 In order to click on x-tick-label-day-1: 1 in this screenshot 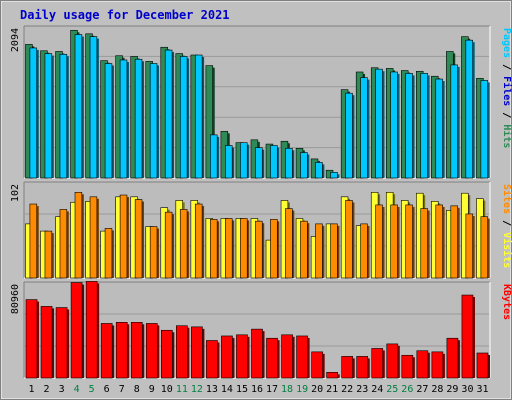, I will do `click(32, 389)`.